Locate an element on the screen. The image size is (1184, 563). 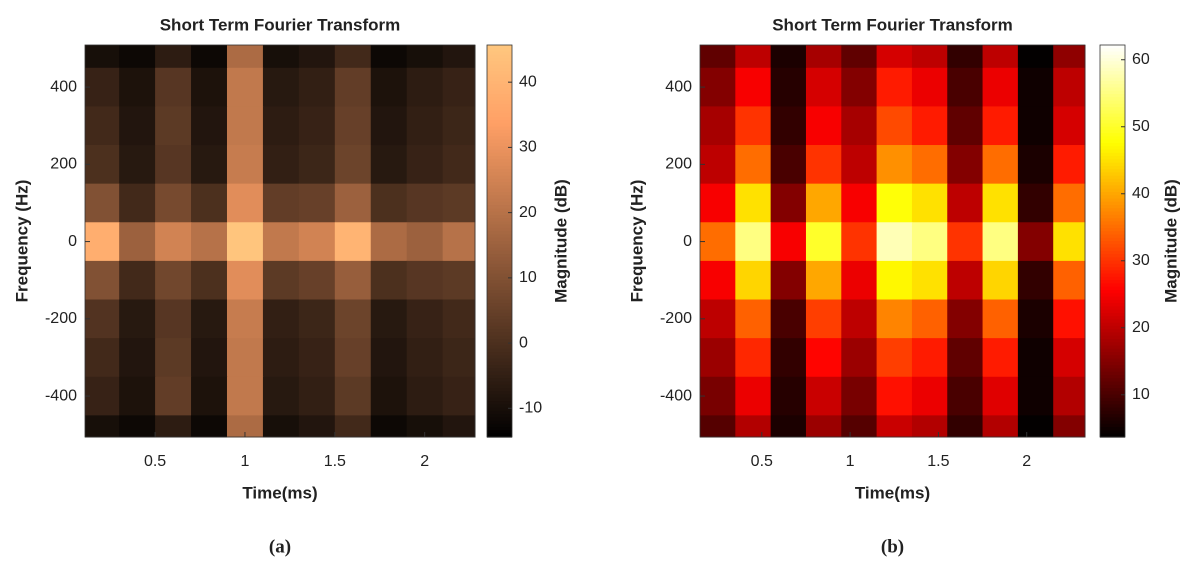
colorbar-tick-label: 30 is located at coordinates (1141, 260).